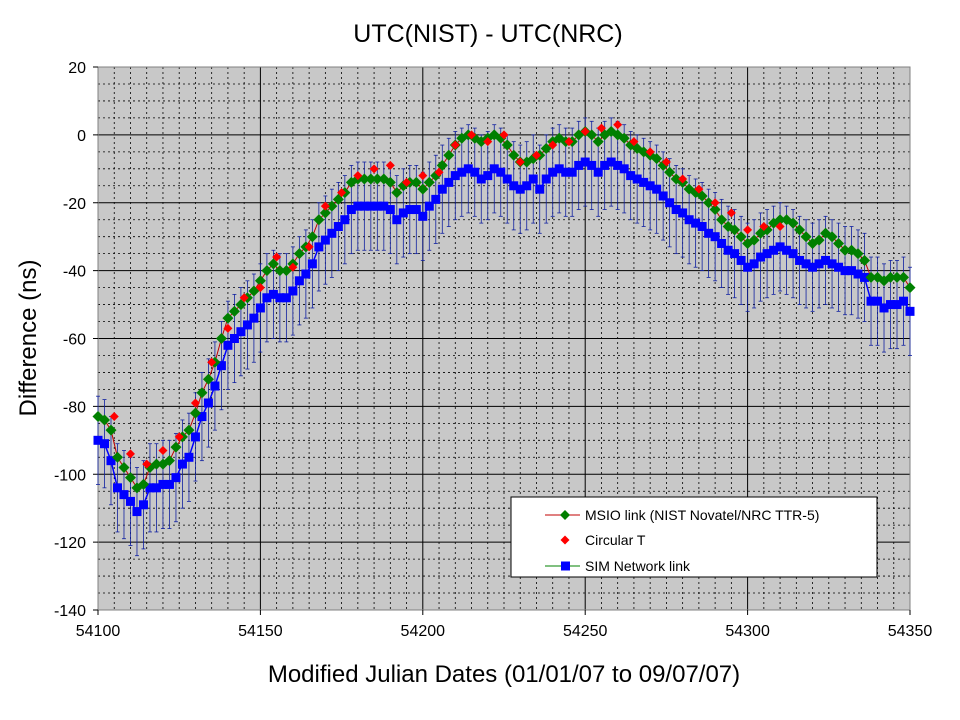  Describe the element at coordinates (81, 136) in the screenshot. I see `y-tick-label: 0` at that location.